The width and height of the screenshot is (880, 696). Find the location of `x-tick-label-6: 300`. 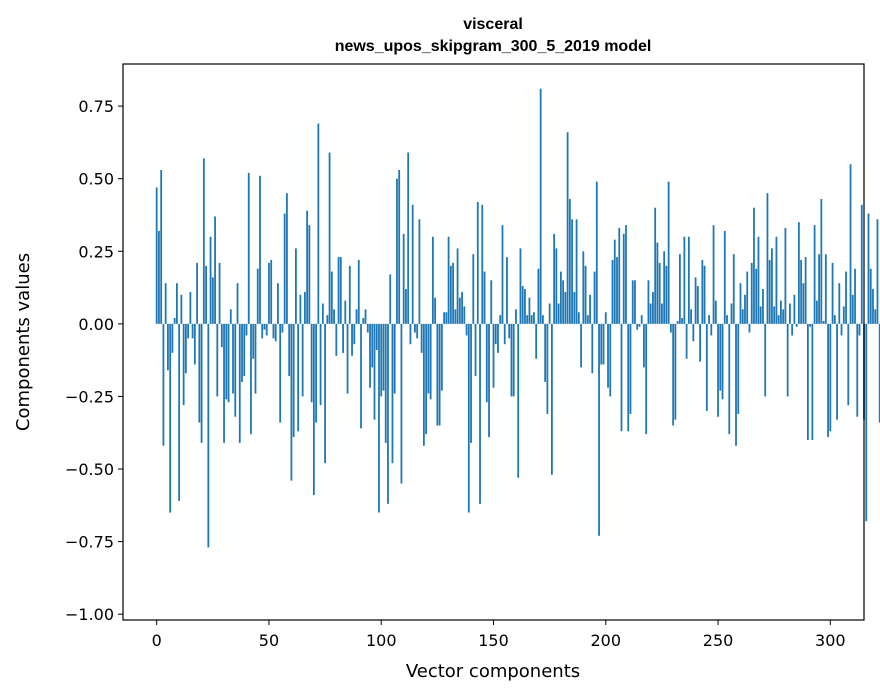

x-tick-label-6: 300 is located at coordinates (830, 640).